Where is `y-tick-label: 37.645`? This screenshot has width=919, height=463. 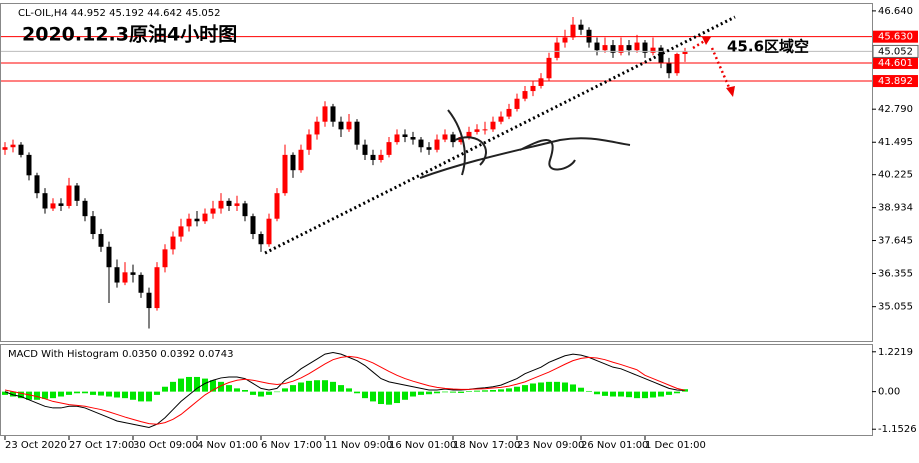
y-tick-label: 37.645 is located at coordinates (895, 241).